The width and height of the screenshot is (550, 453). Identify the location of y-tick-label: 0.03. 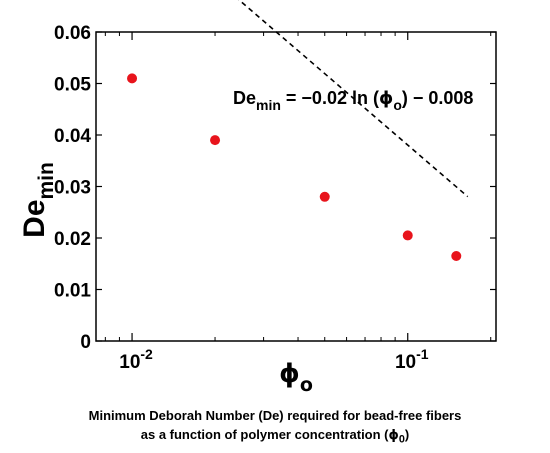
(72, 188).